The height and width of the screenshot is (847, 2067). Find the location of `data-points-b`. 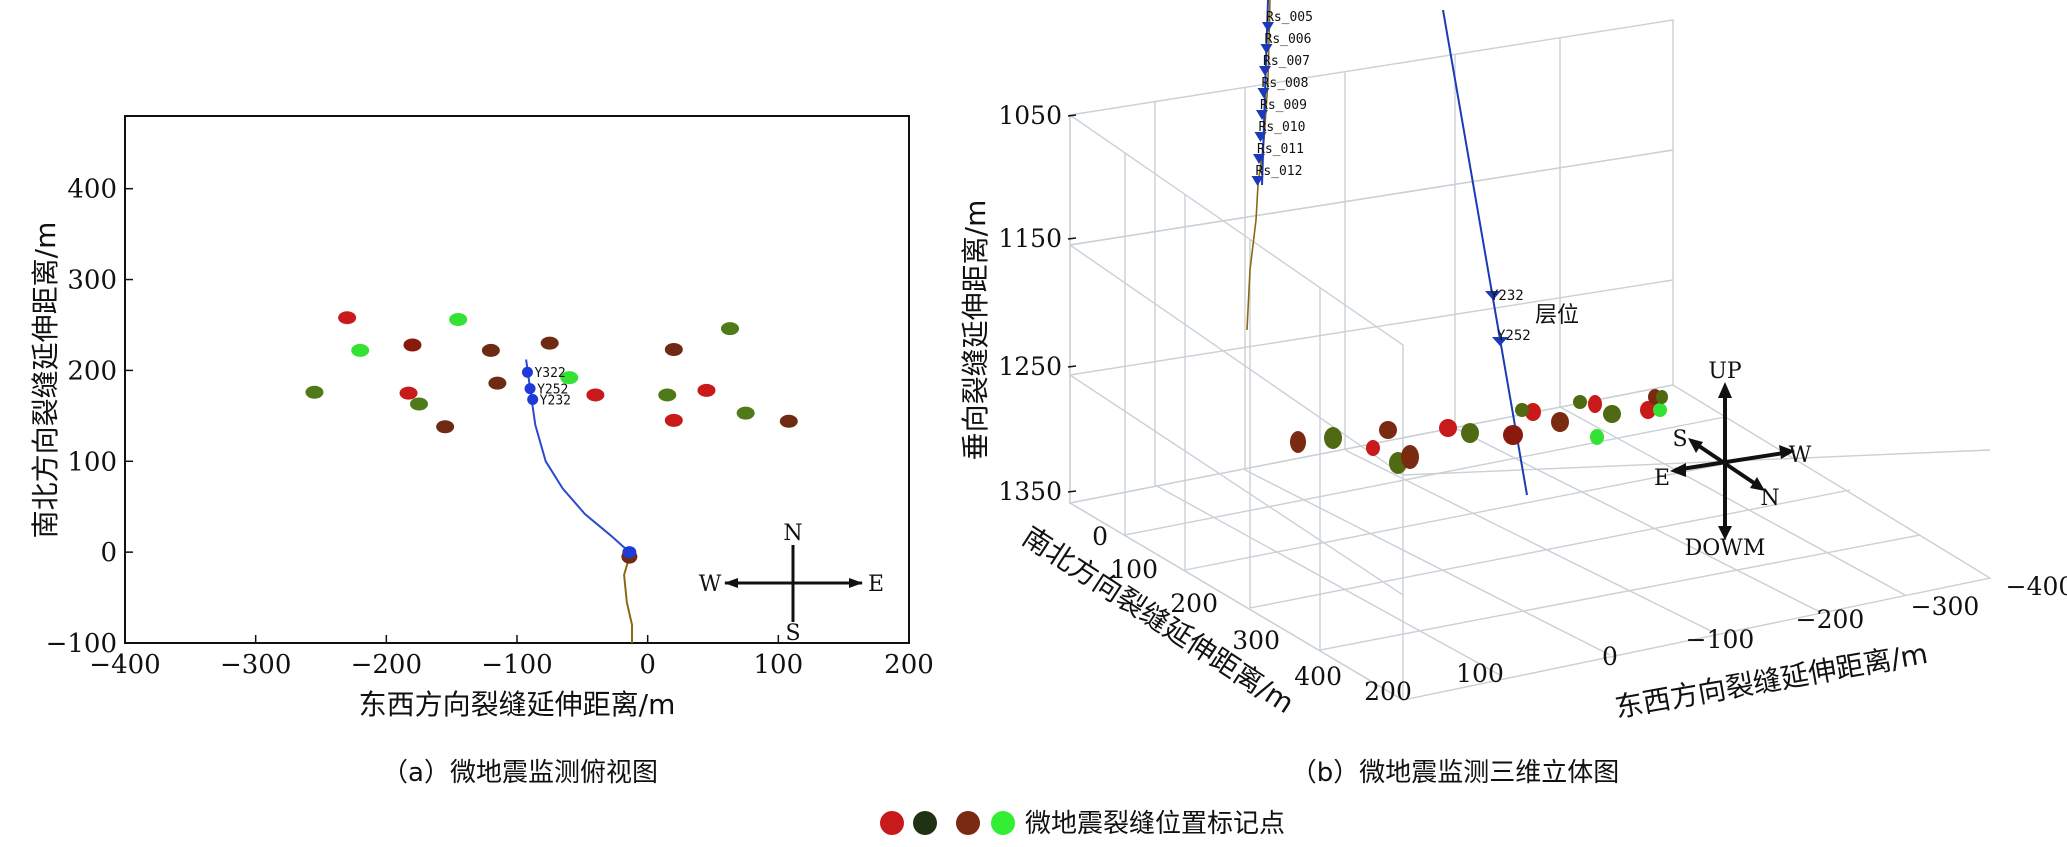

data-points-b is located at coordinates (1479, 431).